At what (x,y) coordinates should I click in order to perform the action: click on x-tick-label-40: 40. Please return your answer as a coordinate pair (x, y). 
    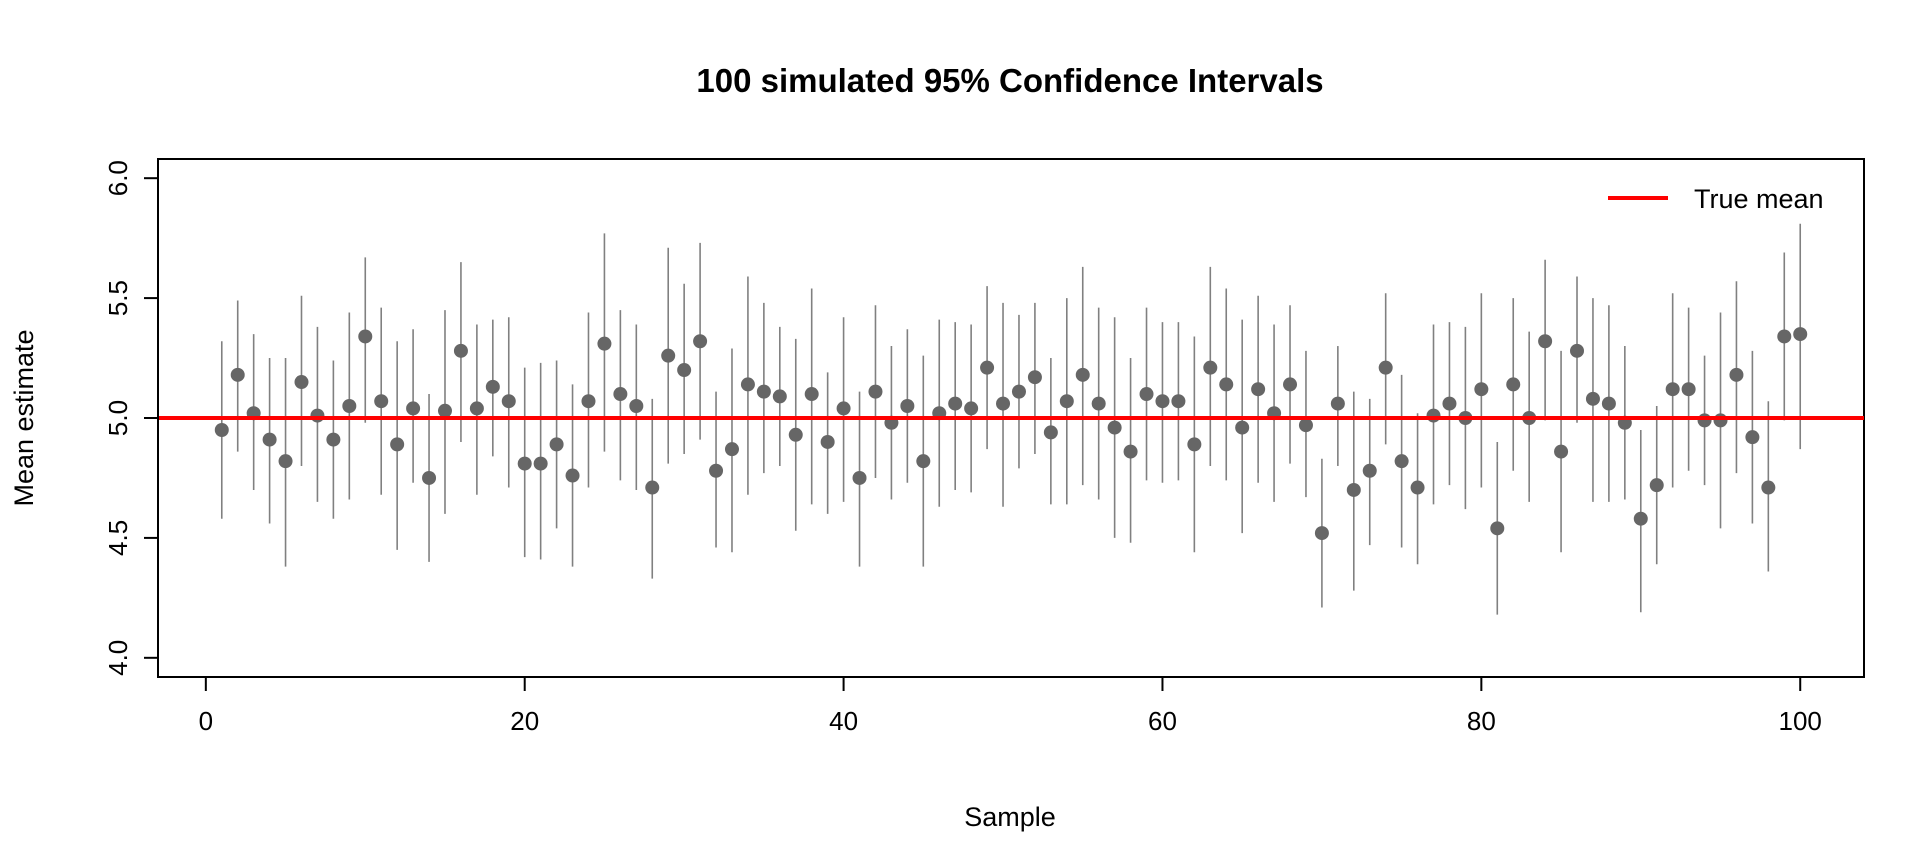
    Looking at the image, I should click on (843, 721).